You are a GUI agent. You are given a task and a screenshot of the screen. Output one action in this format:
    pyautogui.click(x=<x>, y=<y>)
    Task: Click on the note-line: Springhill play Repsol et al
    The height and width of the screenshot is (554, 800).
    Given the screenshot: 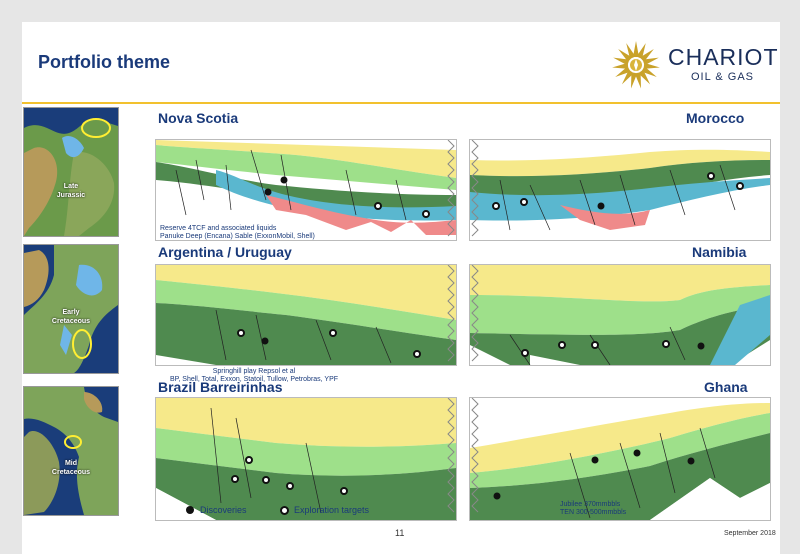 What is the action you would take?
    pyautogui.click(x=254, y=371)
    